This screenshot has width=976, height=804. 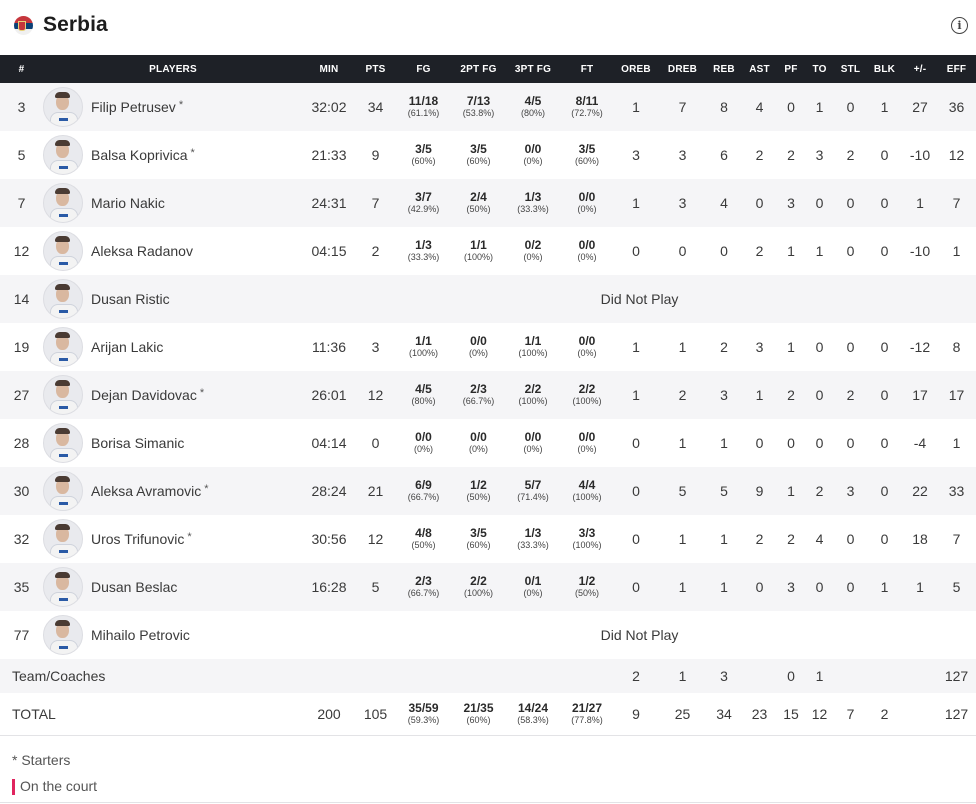 What do you see at coordinates (130, 299) in the screenshot?
I see `player-name: Dusan Ristic` at bounding box center [130, 299].